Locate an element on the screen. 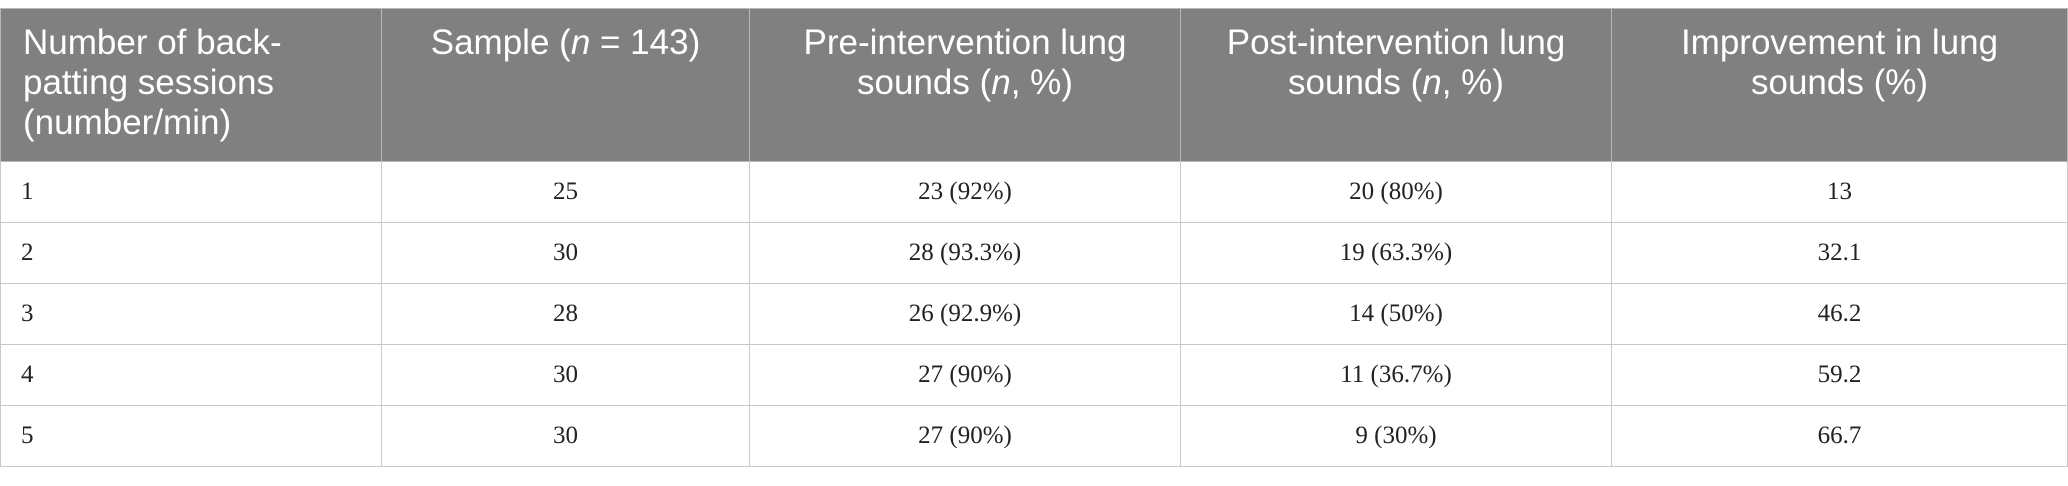 Image resolution: width=2068 pixels, height=486 pixels. cell-improvement: 46.2 is located at coordinates (1839, 314).